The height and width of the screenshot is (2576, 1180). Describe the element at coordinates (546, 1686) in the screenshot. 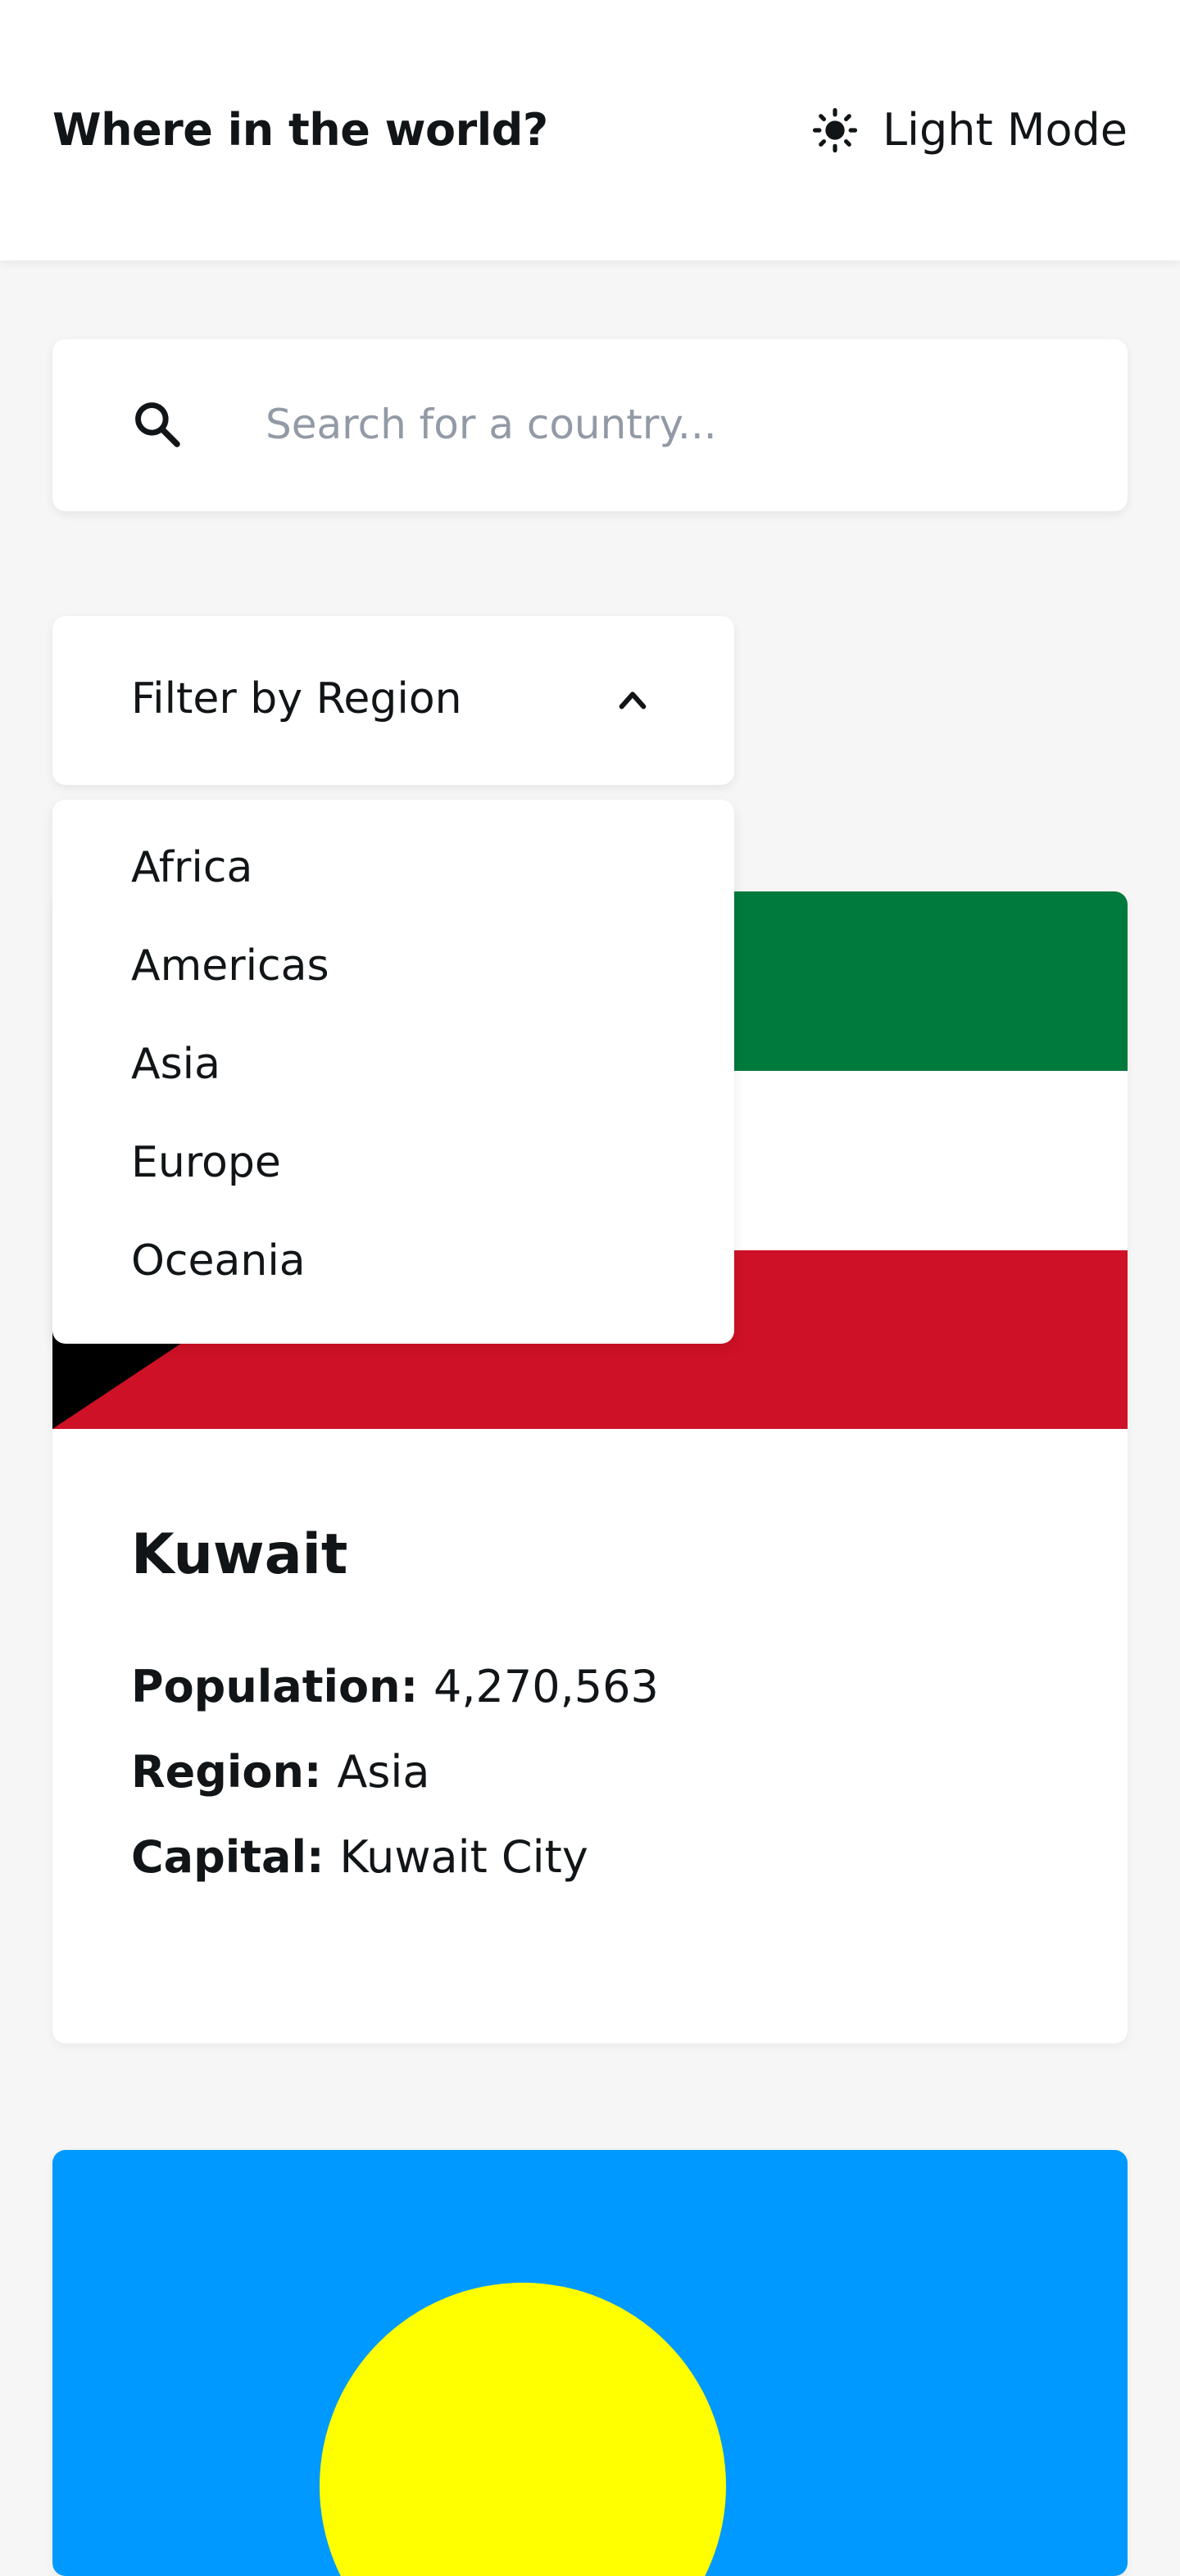

I see `population-value: 4,270,563` at that location.